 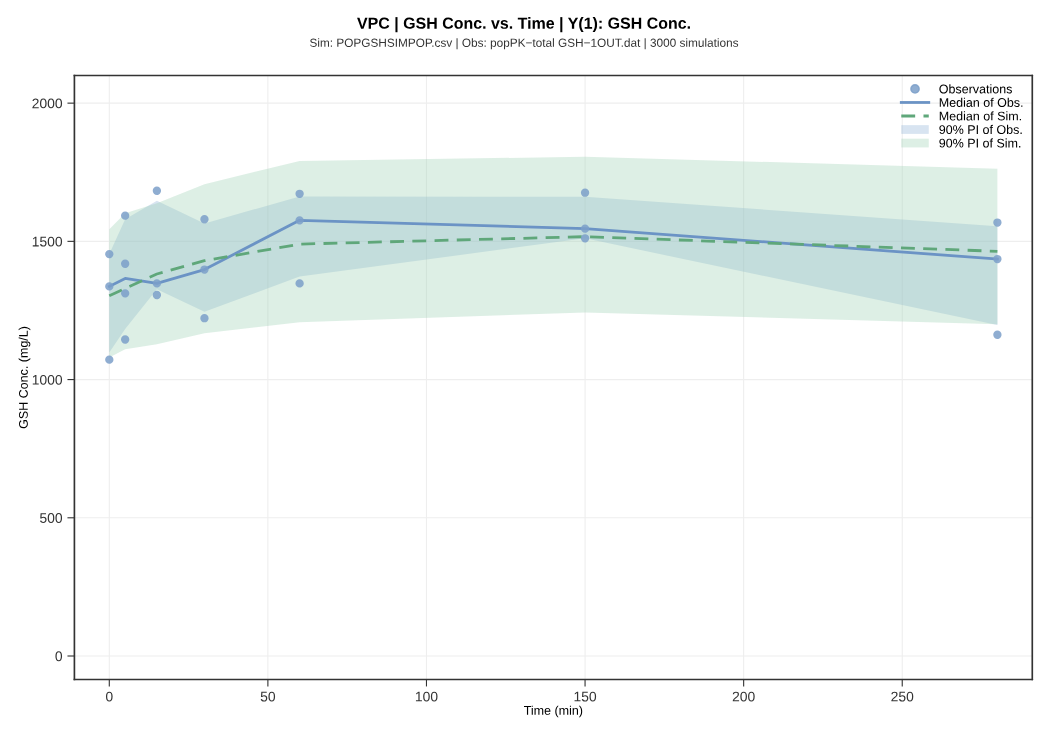 What do you see at coordinates (47, 241) in the screenshot?
I see `y-tick-label: 1500` at bounding box center [47, 241].